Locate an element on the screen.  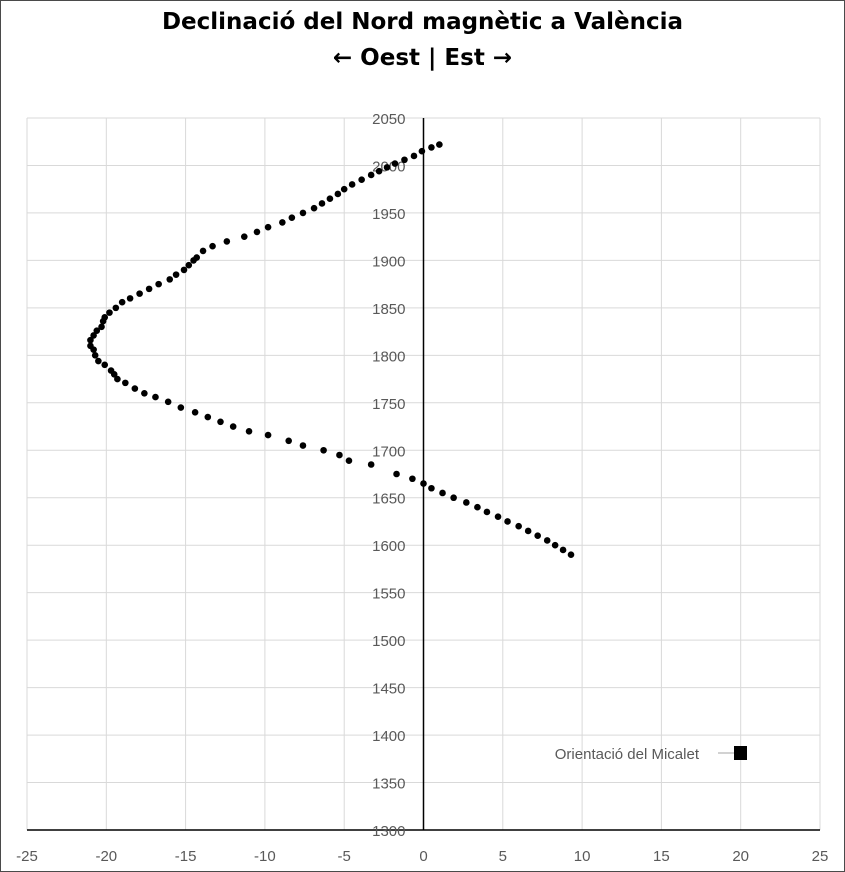
y-tick-label: 1900 is located at coordinates (388, 261).